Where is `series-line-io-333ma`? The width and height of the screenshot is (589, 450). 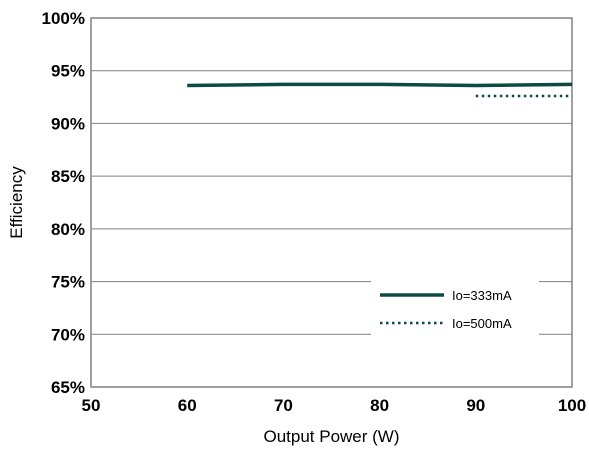
series-line-io-333ma is located at coordinates (380, 85).